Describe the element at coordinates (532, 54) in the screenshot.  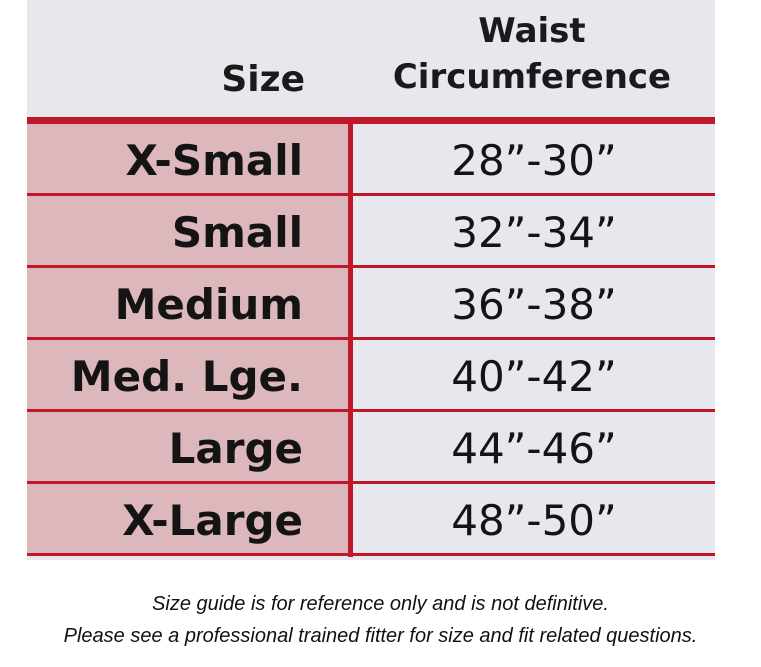
I see `header-waist: Waist Circumference` at that location.